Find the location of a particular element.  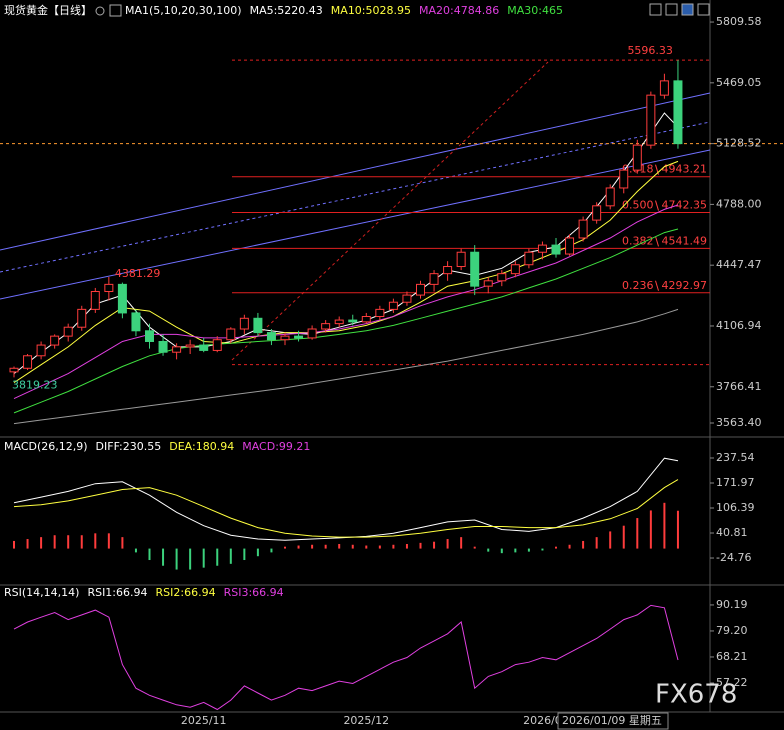

y-tick-label: 3563.40 is located at coordinates (739, 422).